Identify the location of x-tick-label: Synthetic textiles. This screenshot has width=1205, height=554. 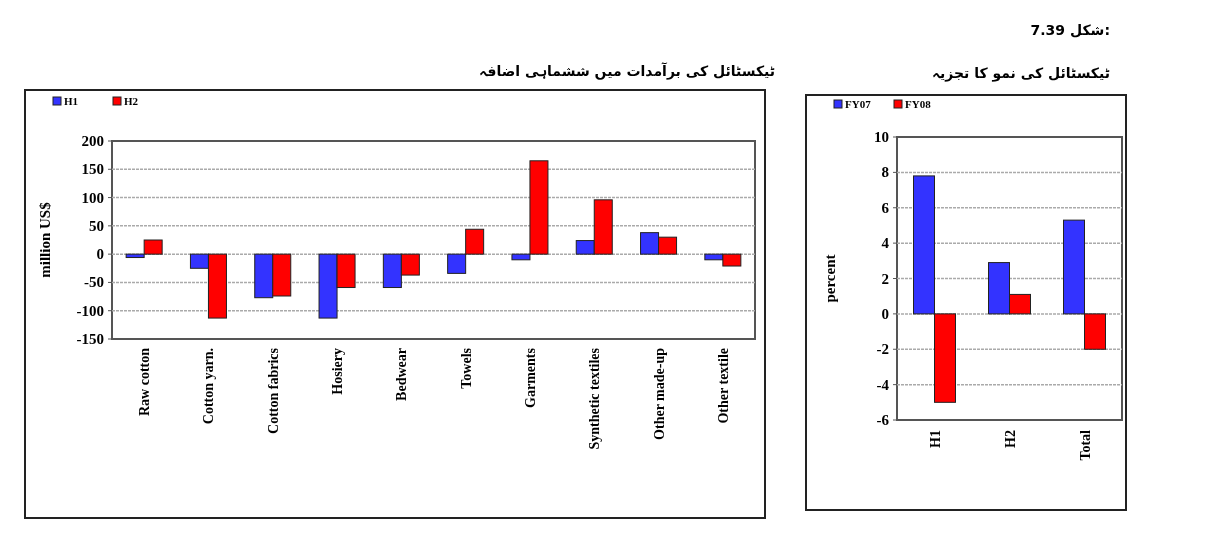
(595, 398).